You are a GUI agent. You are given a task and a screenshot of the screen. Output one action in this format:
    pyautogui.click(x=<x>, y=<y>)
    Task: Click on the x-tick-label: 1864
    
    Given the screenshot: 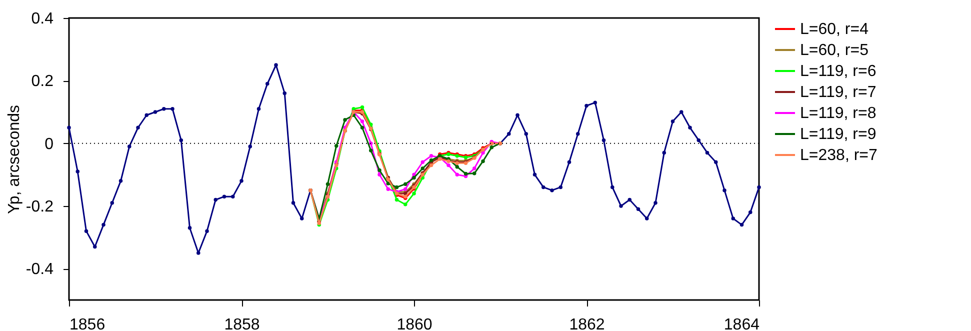 What is the action you would take?
    pyautogui.click(x=742, y=323)
    